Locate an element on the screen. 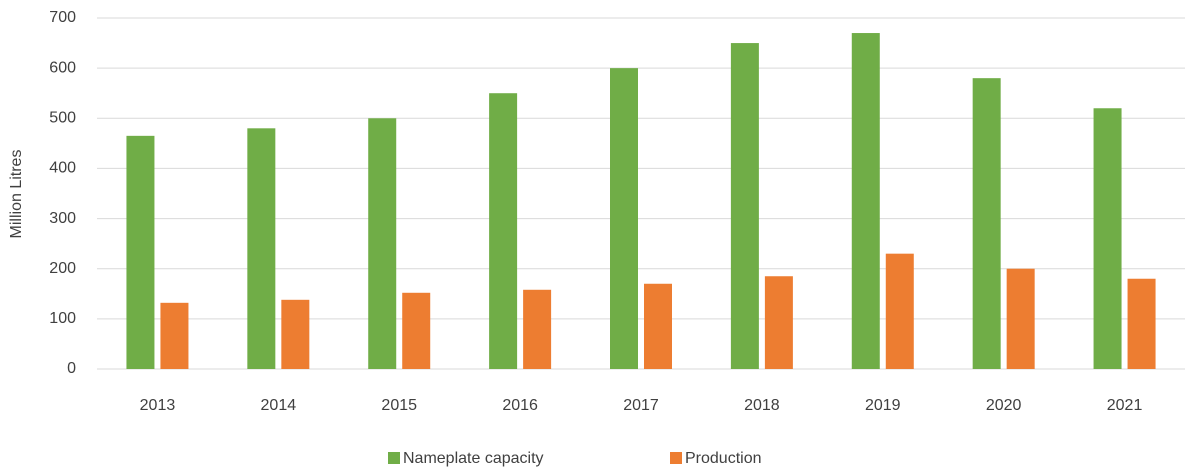 Image resolution: width=1191 pixels, height=470 pixels. y-axis-label: Million Litres is located at coordinates (16, 194).